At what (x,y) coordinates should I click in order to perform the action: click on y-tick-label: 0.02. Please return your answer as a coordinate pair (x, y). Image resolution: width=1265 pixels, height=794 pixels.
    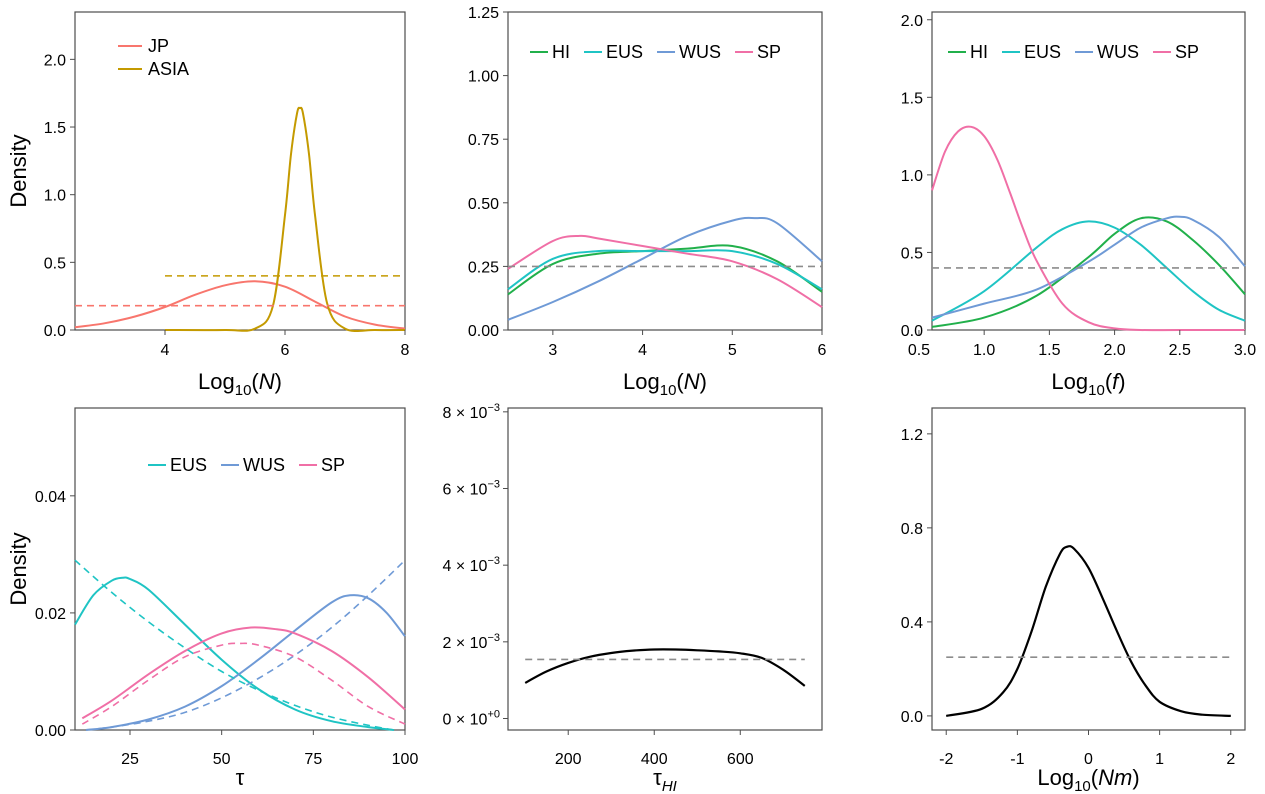
    Looking at the image, I should click on (50, 614).